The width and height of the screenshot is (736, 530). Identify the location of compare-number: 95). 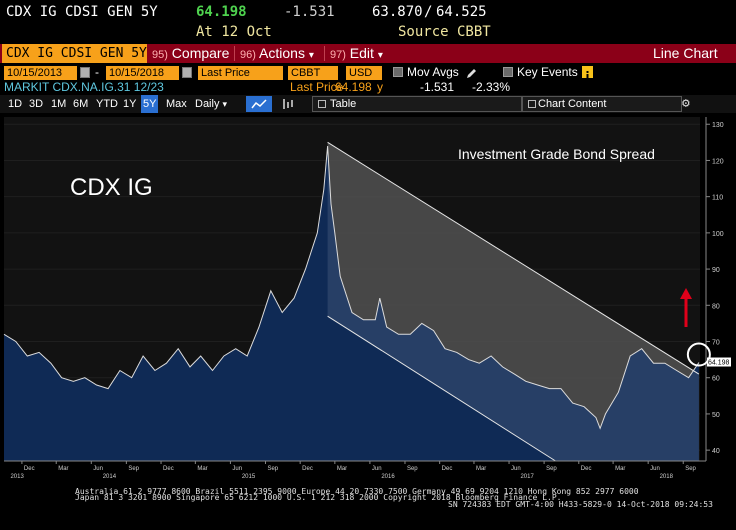
(160, 55).